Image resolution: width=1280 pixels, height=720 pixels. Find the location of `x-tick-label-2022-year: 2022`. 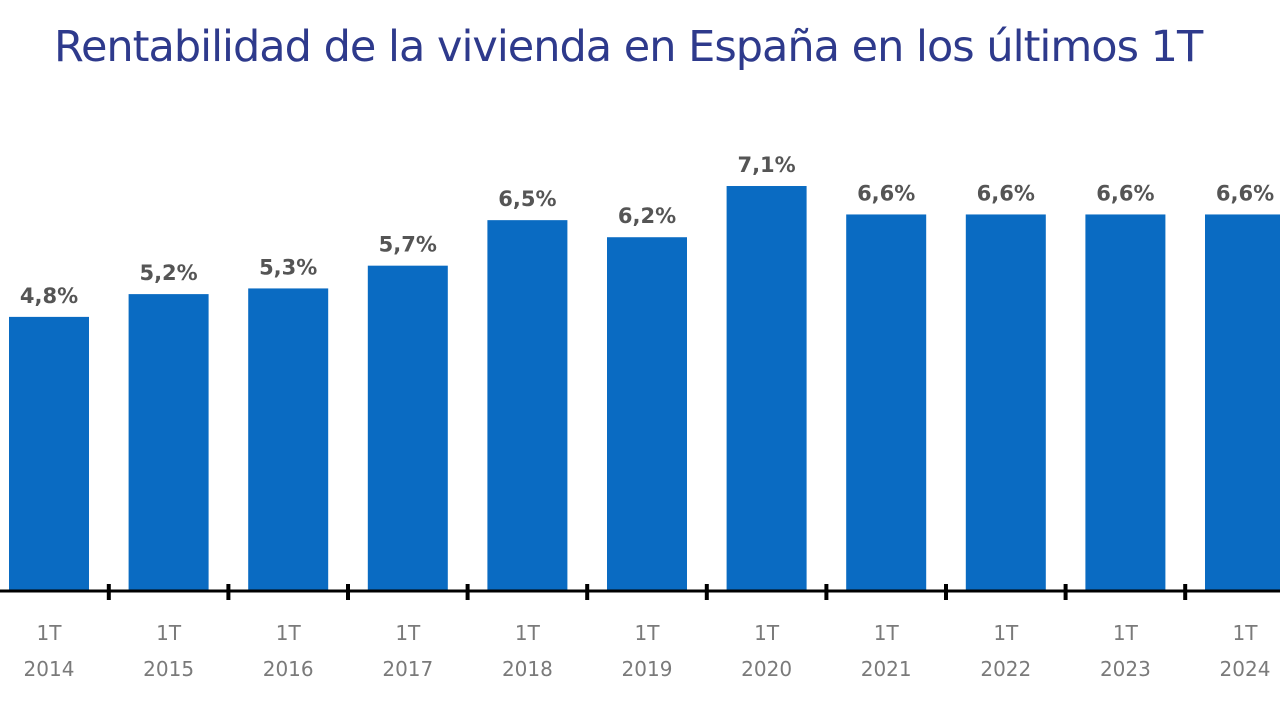

x-tick-label-2022-year: 2022 is located at coordinates (1005, 669).